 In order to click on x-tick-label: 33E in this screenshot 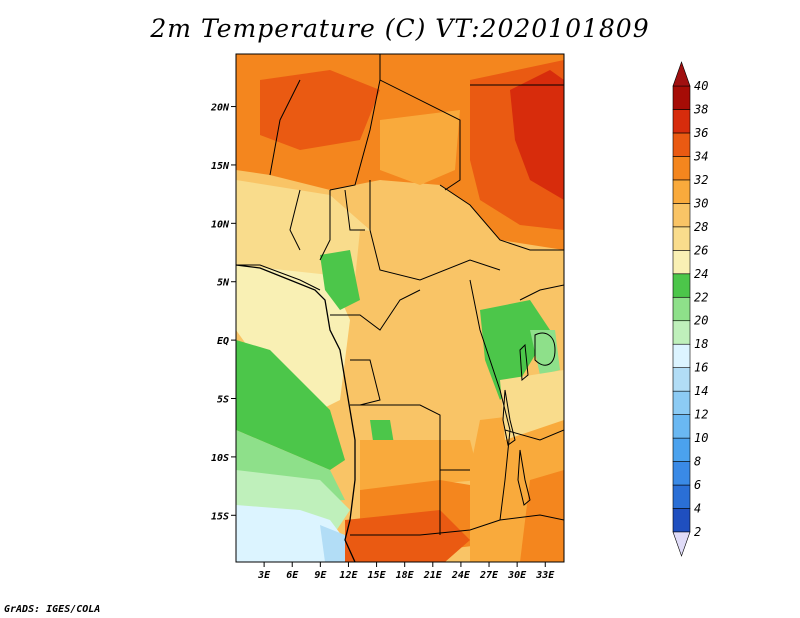, I will do `click(545, 575)`.